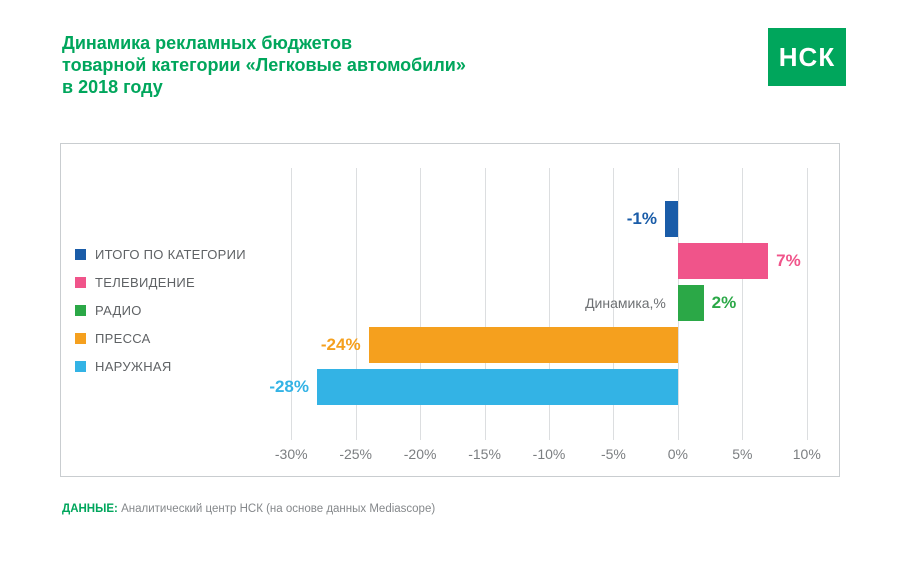  I want to click on legend-item: РАДИО, so click(160, 310).